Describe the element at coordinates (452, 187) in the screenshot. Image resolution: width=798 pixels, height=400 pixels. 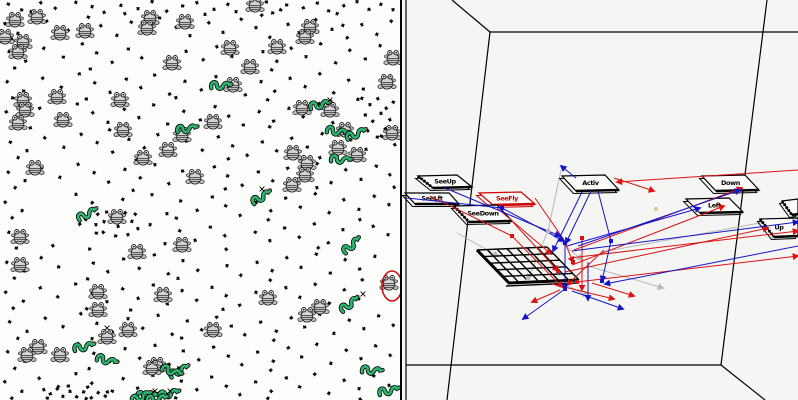
I see `plate-thick-edge` at that location.